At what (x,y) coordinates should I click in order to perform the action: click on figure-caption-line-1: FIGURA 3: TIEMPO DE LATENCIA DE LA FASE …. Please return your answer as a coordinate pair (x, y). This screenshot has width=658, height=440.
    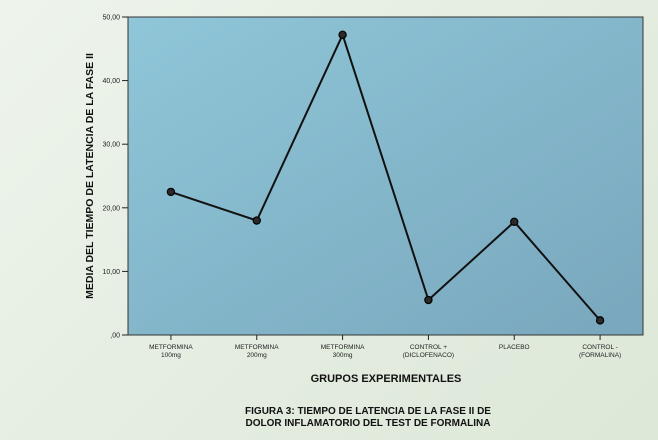
    Looking at the image, I should click on (368, 411).